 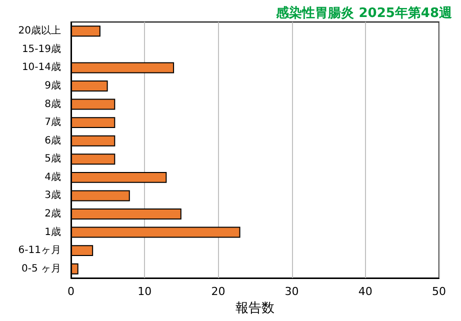 I want to click on y-tick-label: 15-19歳, so click(x=41, y=48).